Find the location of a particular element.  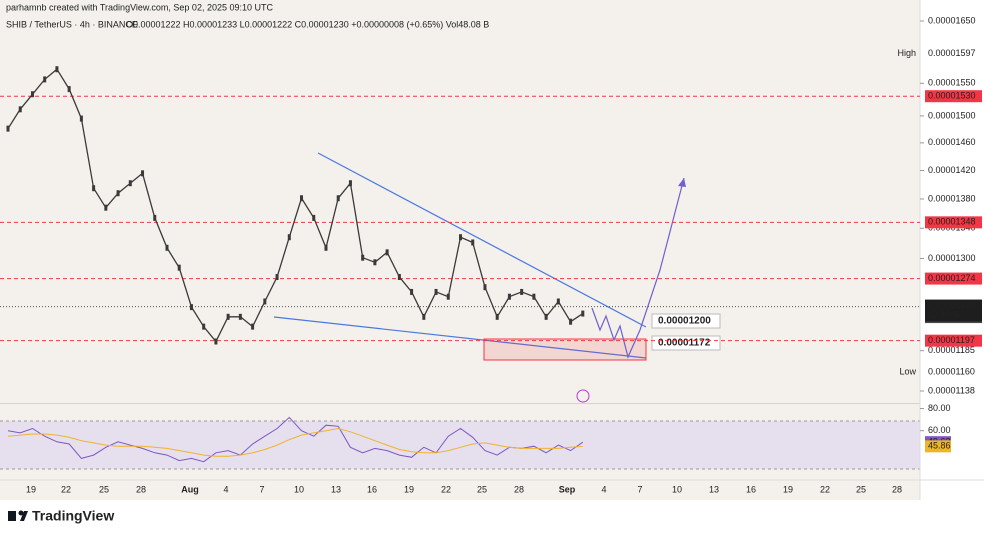

projection-path is located at coordinates (638, 268).